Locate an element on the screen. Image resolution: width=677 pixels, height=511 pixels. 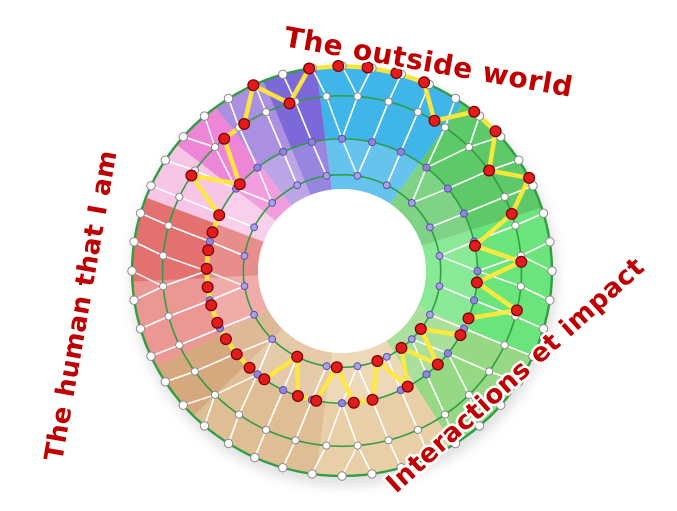
sector-sky-blue is located at coordinates (389, 135).